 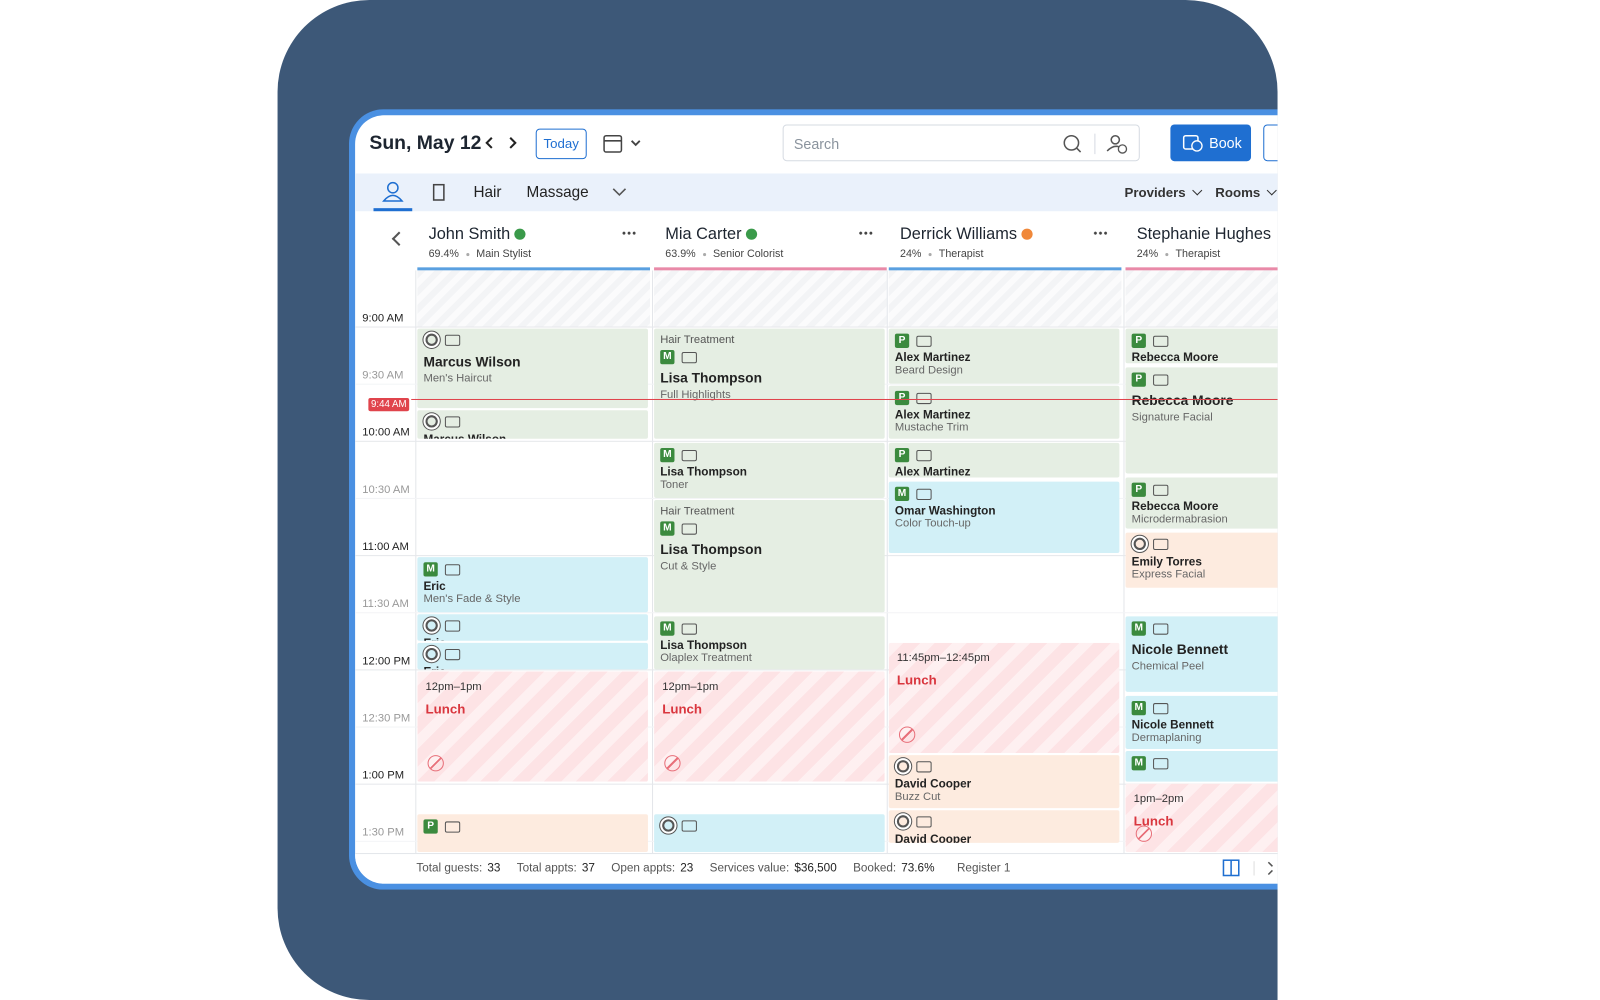 What do you see at coordinates (697, 339) in the screenshot?
I see `appointment-category: Hair Treatment` at bounding box center [697, 339].